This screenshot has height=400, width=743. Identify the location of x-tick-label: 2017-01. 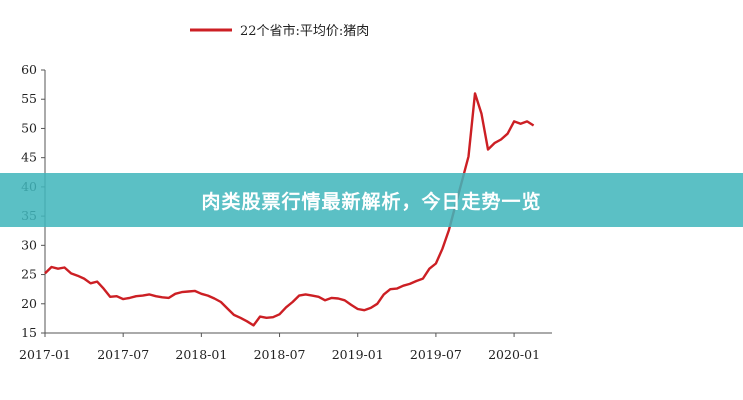
(45, 354).